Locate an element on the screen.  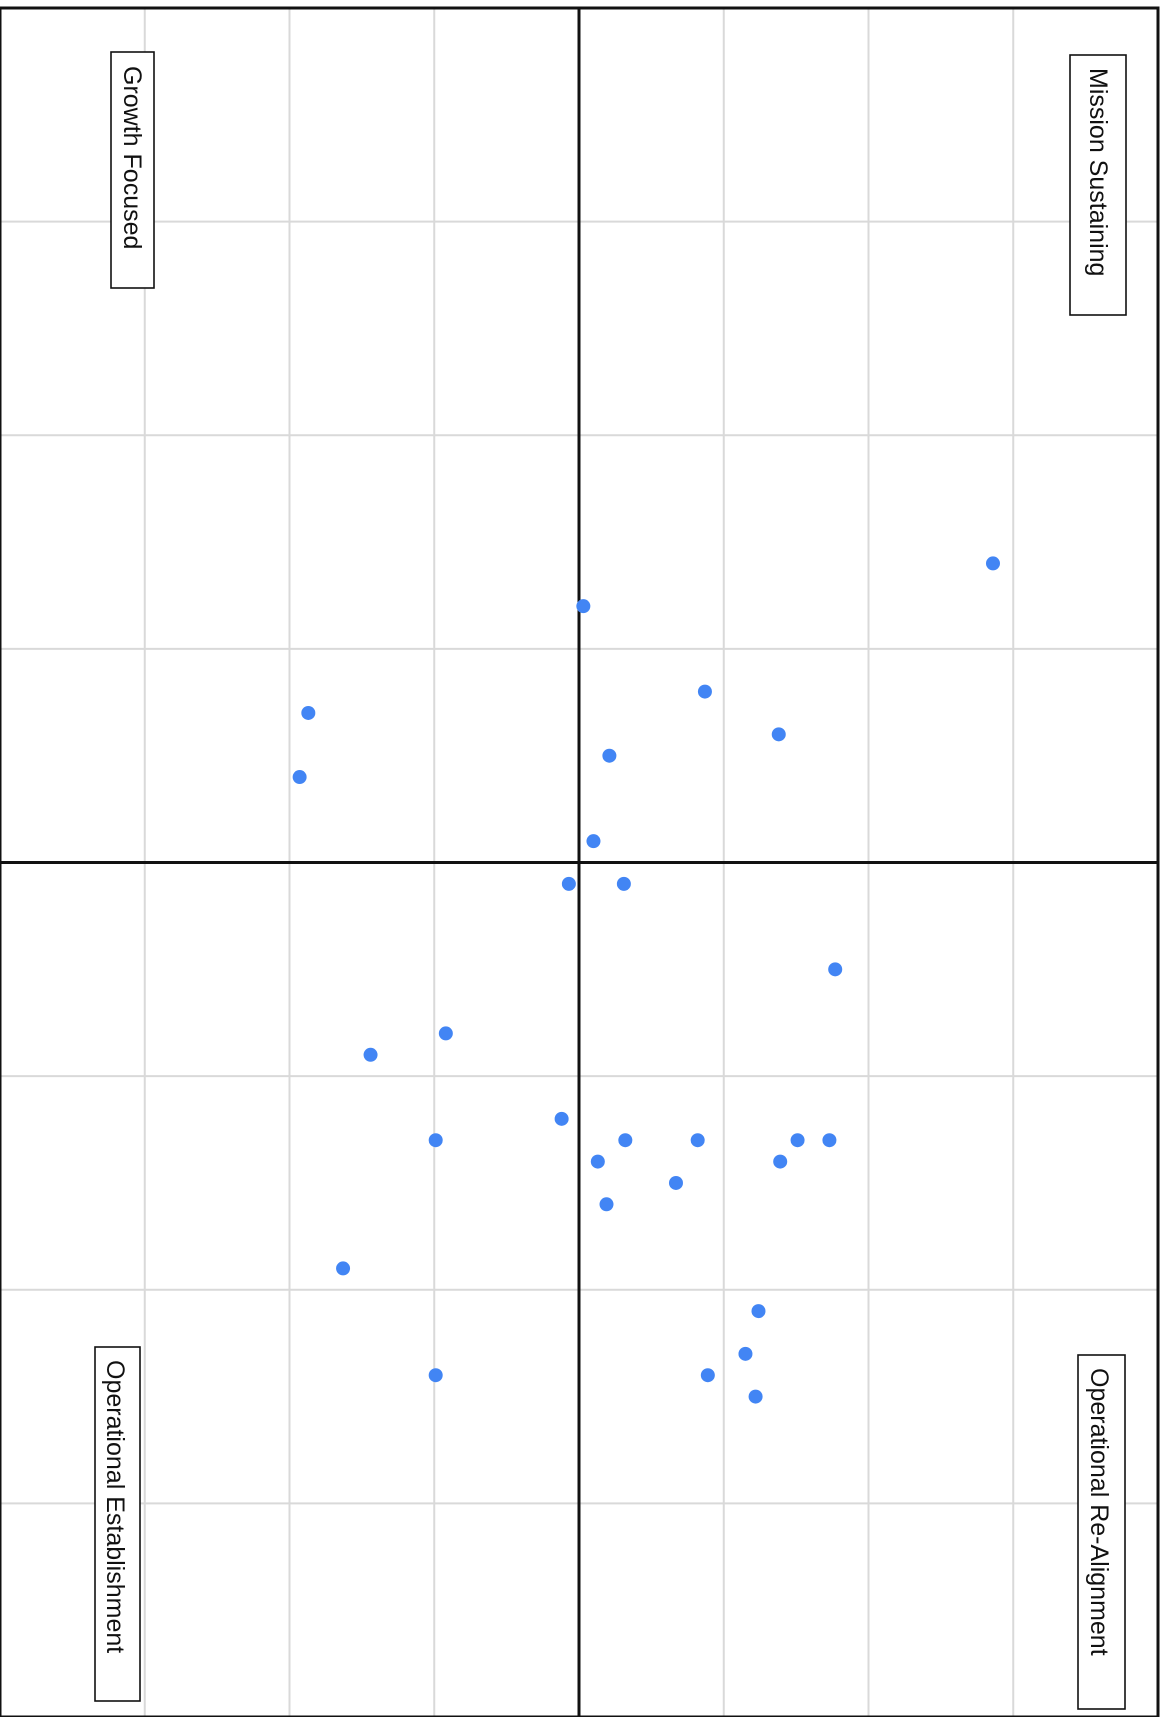
quadrant-label-top-left: Growth Focused is located at coordinates (132, 170).